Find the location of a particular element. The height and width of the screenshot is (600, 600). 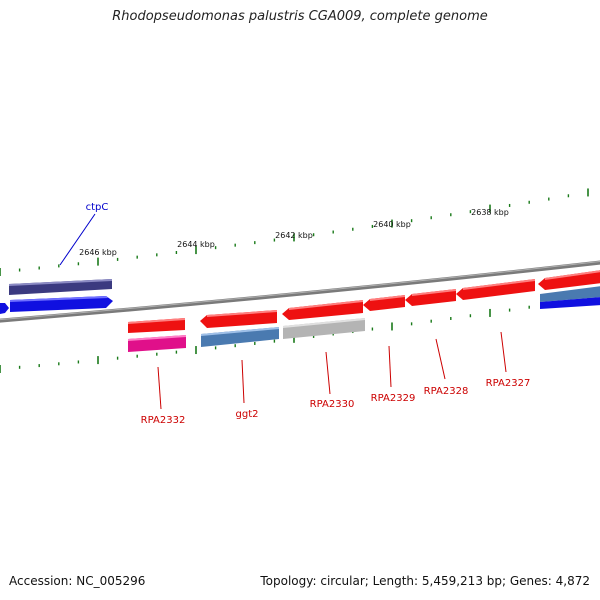

gene-rpa2330-partner is located at coordinates (324, 328).